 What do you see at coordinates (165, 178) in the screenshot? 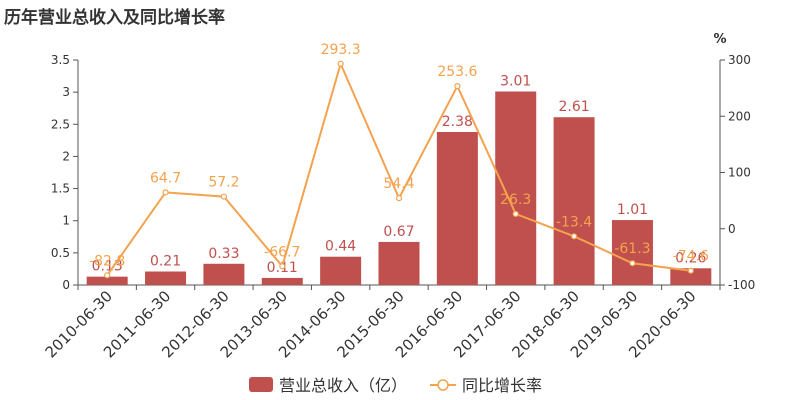
I see `line-data-label: 64.7` at bounding box center [165, 178].